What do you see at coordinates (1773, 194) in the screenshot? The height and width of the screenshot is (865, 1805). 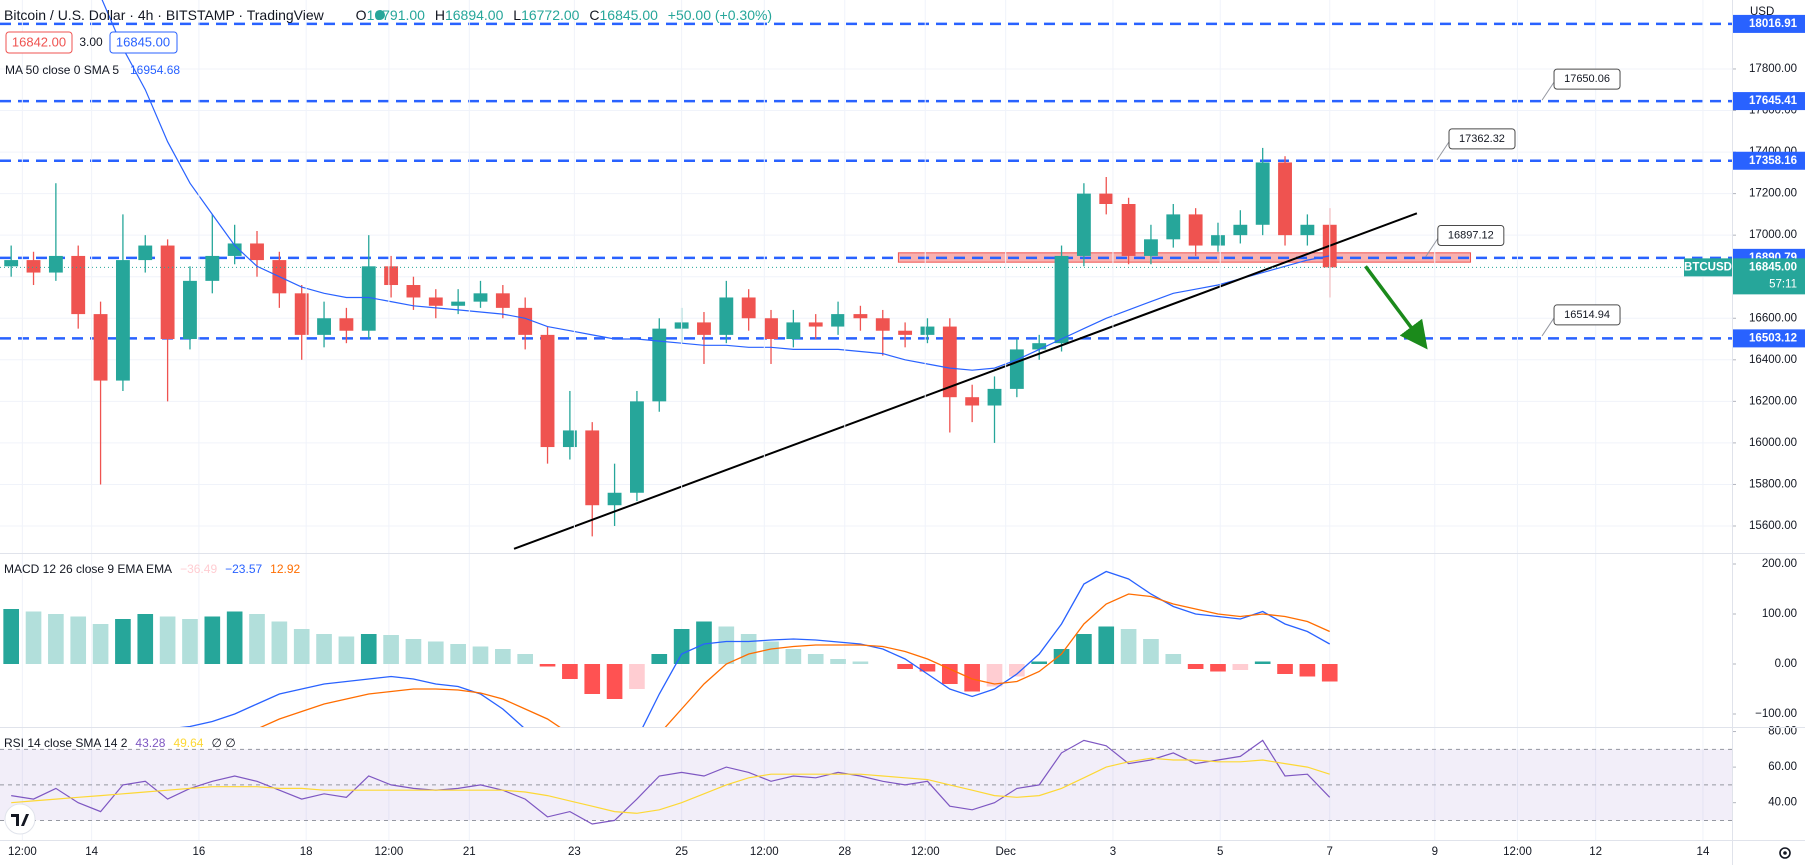 I see `y-tick-label: 17200.00` at bounding box center [1773, 194].